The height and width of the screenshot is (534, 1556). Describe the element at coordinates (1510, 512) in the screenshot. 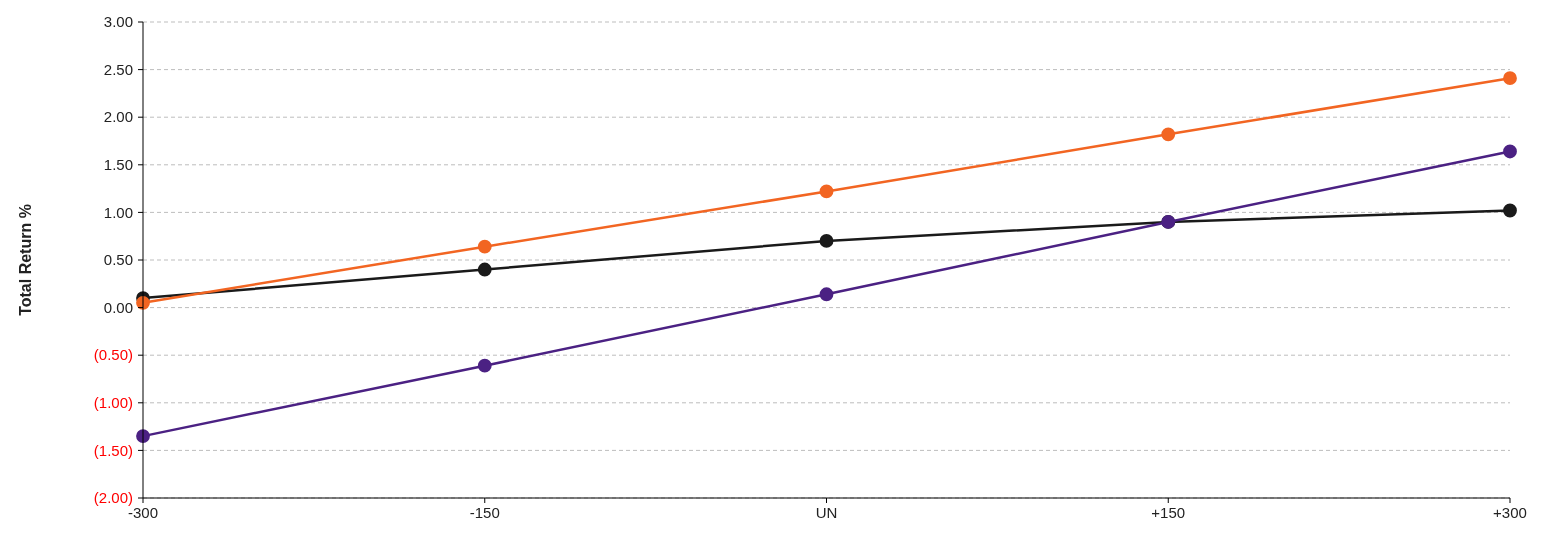

I see `x-tick-label: +300` at that location.